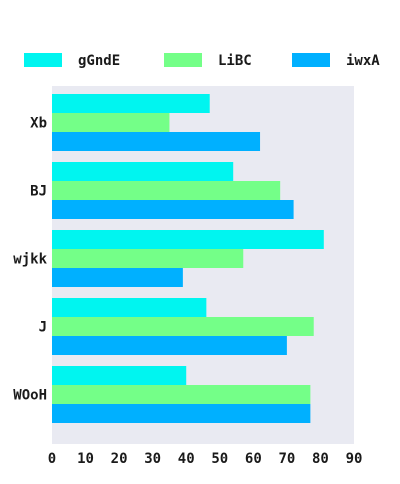  Describe the element at coordinates (30, 396) in the screenshot. I see `y-tick-label-WOoH: WOoH` at that location.